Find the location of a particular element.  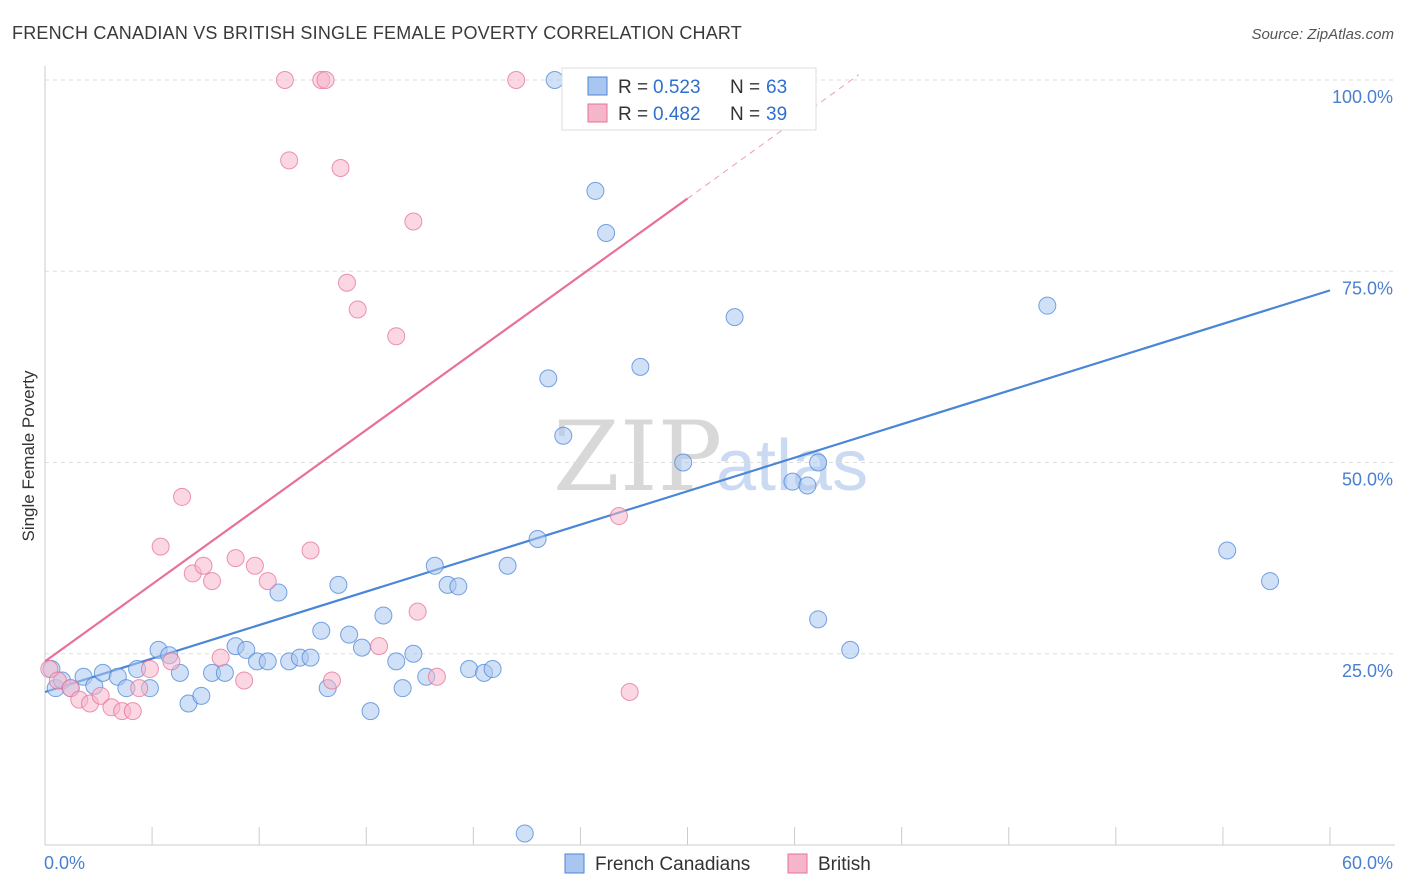

legend-n-label-2: N = is located at coordinates (745, 114).